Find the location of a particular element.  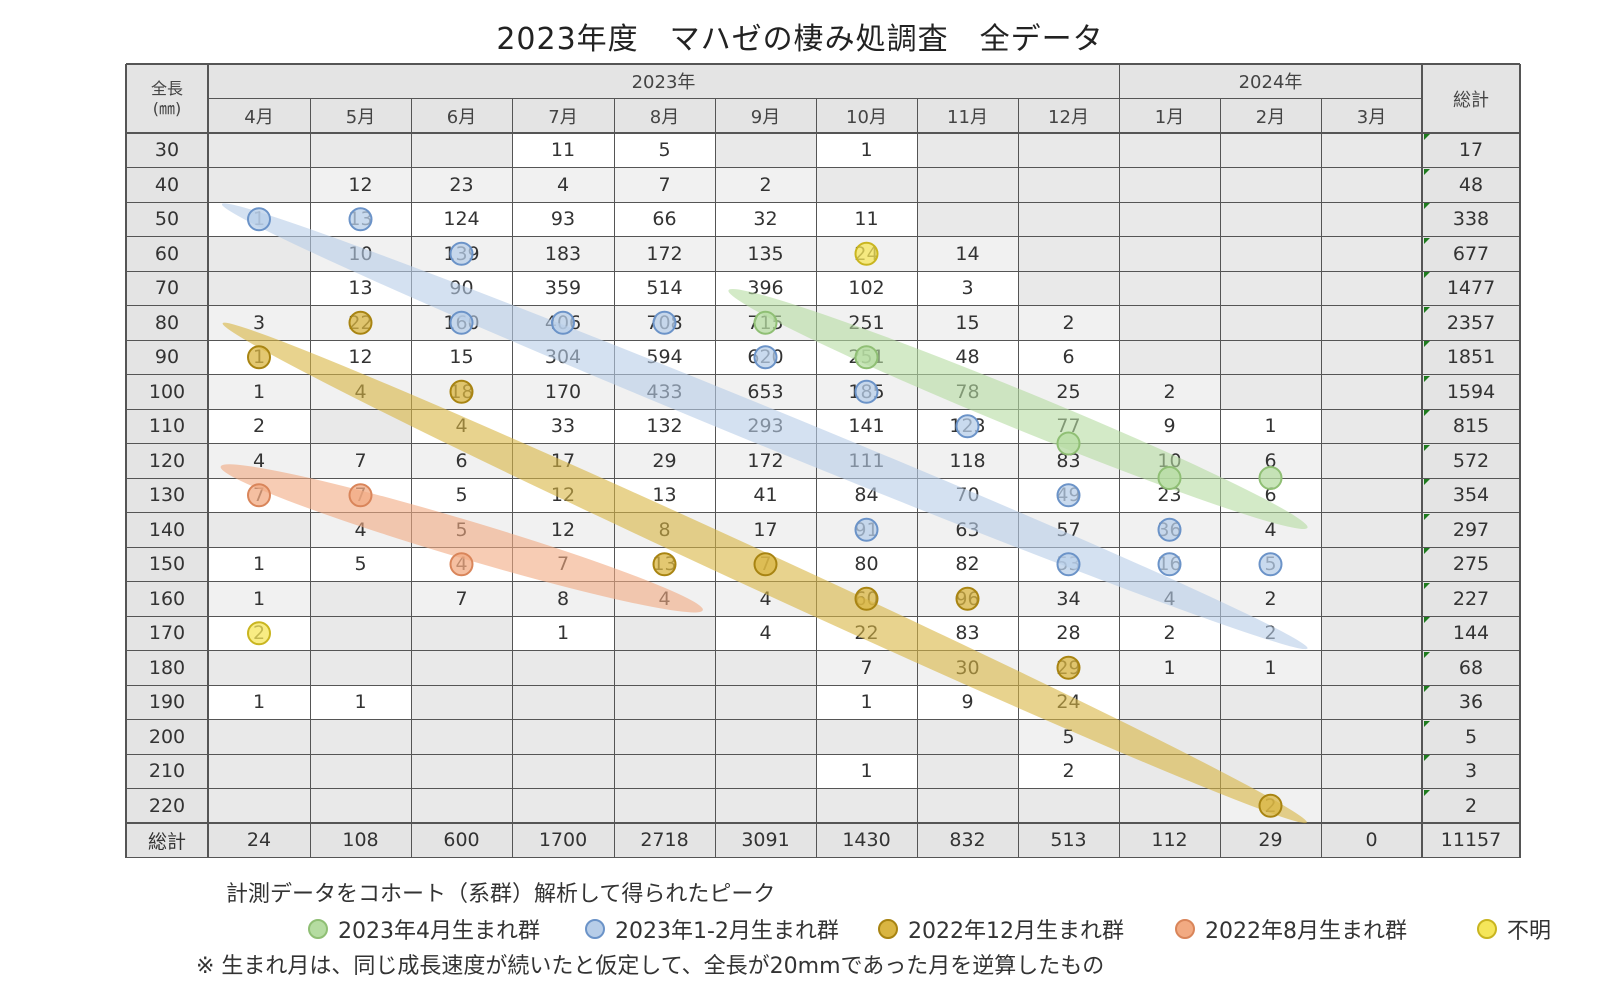

month-total-cell: 0 is located at coordinates (1371, 840).